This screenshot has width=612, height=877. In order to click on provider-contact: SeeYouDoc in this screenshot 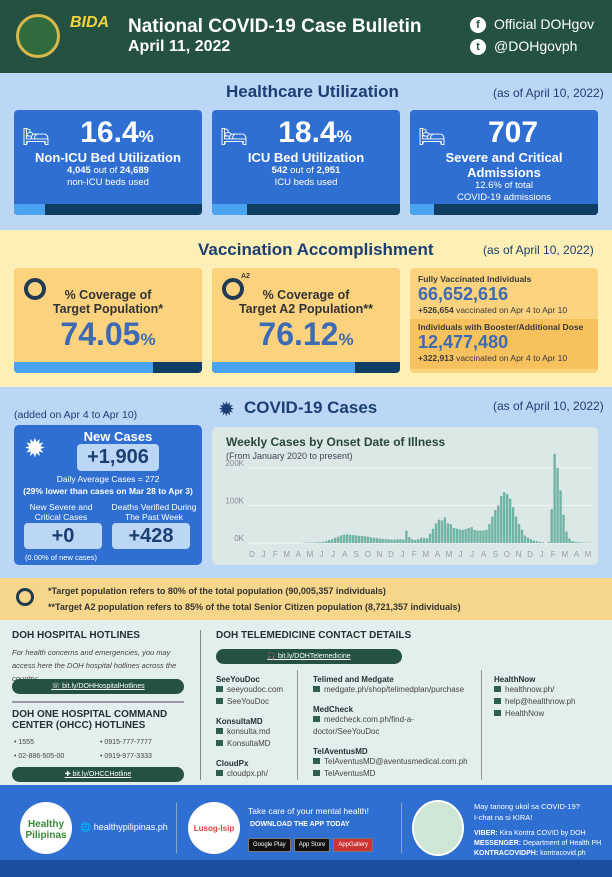, I will do `click(256, 702)`.